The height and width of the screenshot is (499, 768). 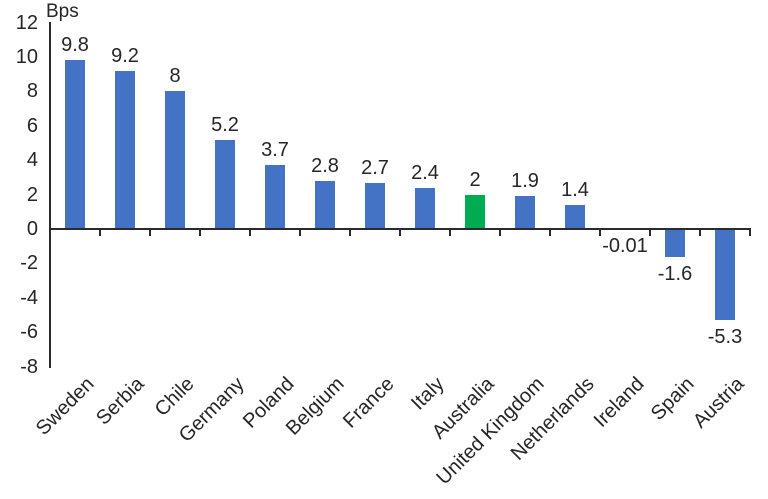 What do you see at coordinates (425, 172) in the screenshot?
I see `value-label-italy: 2.4` at bounding box center [425, 172].